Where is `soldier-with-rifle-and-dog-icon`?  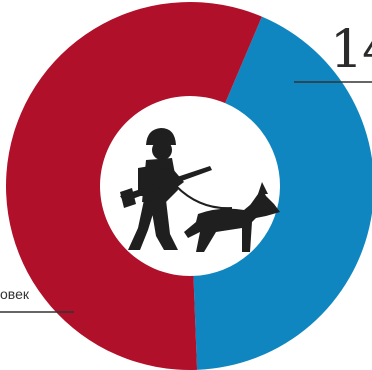 soldier-with-rifle-and-dog-icon is located at coordinates (200, 190).